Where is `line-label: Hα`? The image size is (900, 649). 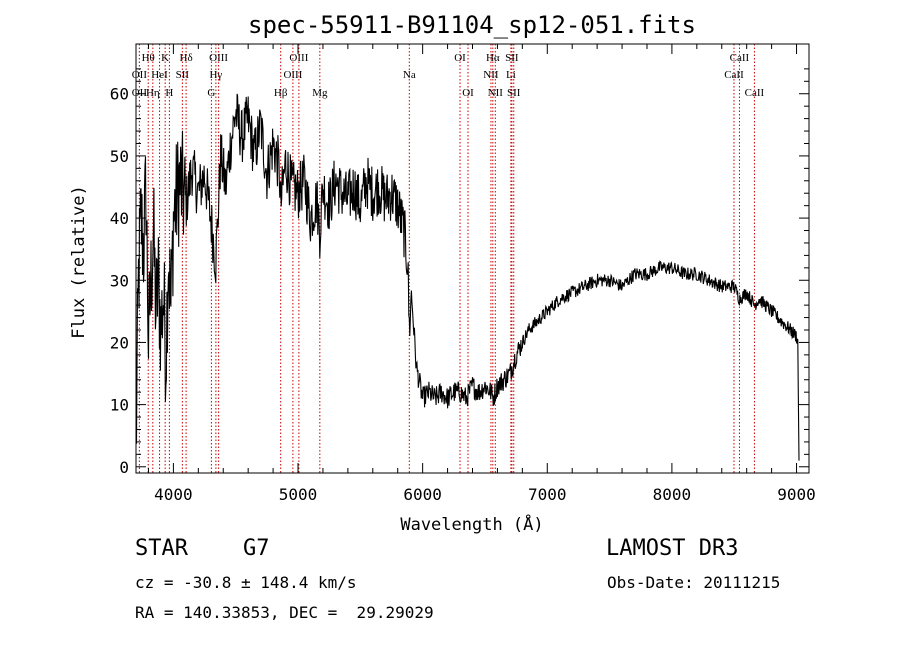 line-label: Hα is located at coordinates (493, 58).